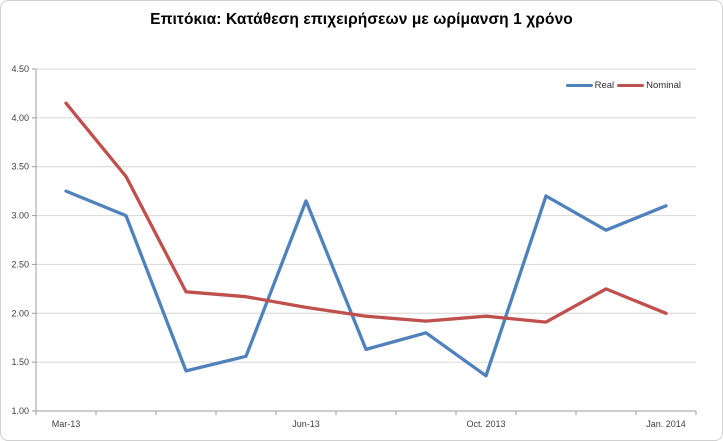  I want to click on y-tick-label: 1.00, so click(20, 411).